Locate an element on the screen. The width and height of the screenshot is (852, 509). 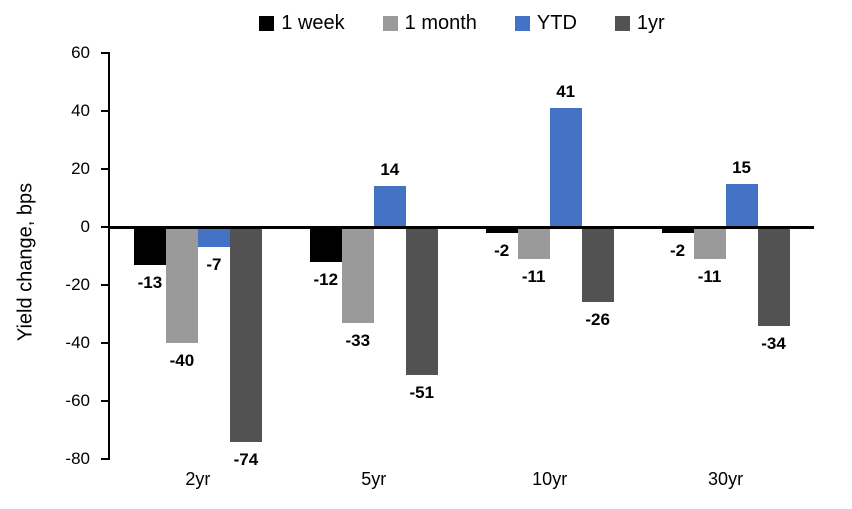
bar-1-week-10yr is located at coordinates (501, 230).